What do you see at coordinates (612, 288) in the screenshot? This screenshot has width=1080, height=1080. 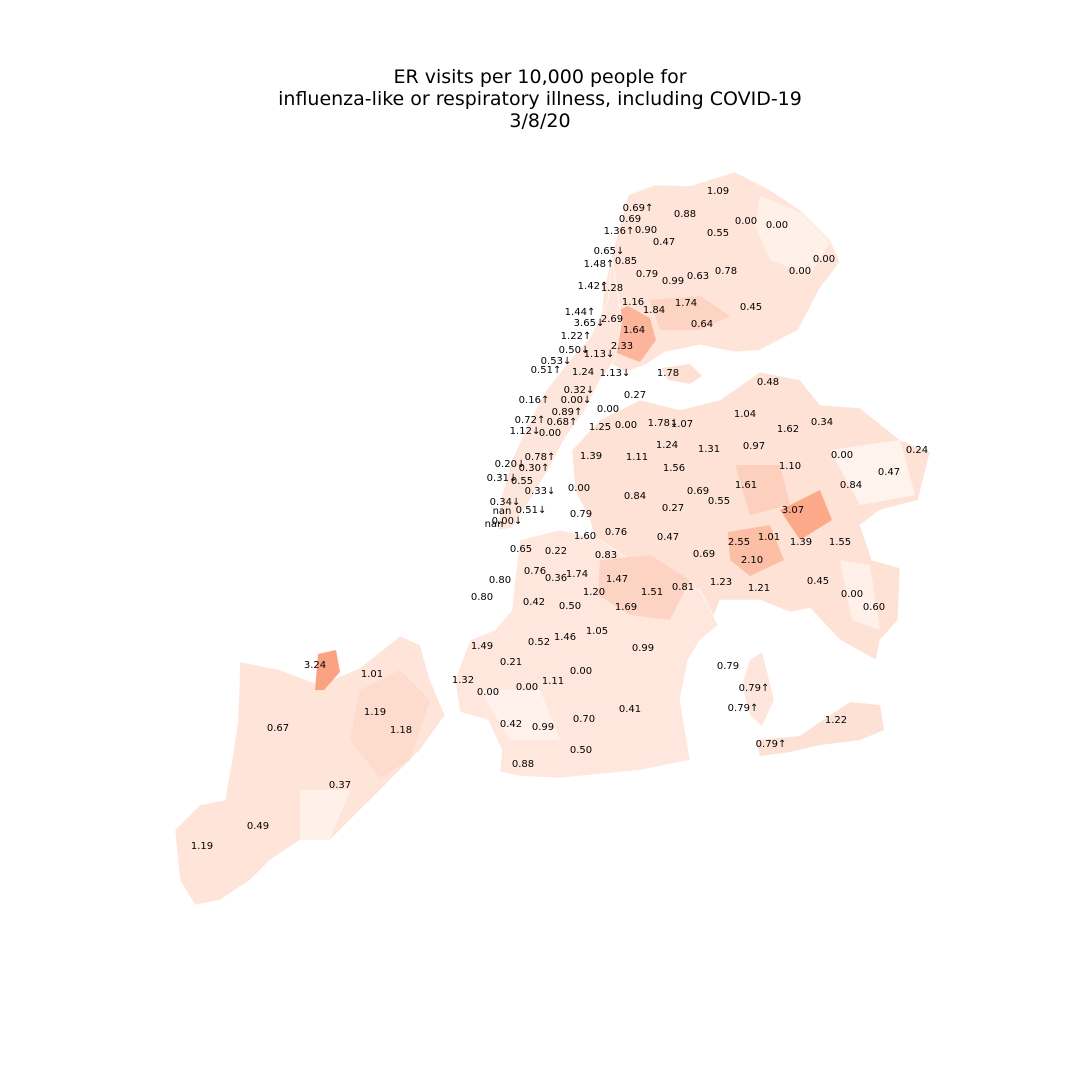 I see `district-value-label: 1.28` at bounding box center [612, 288].